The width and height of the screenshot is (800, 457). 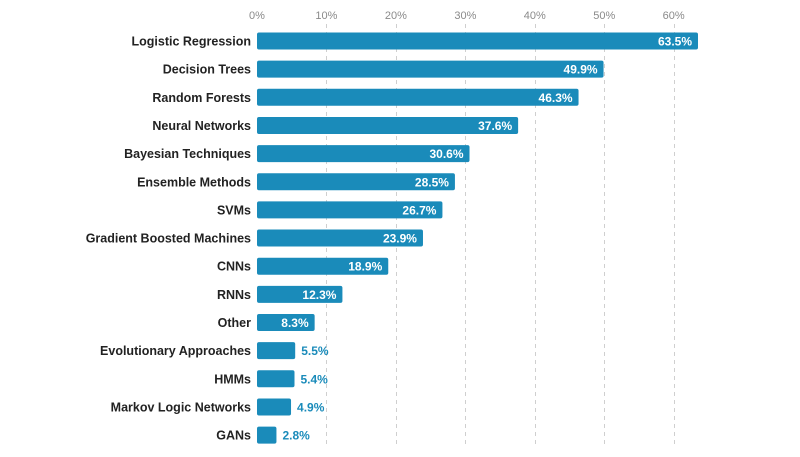 I want to click on x-tick-label-30: 30%, so click(x=465, y=16).